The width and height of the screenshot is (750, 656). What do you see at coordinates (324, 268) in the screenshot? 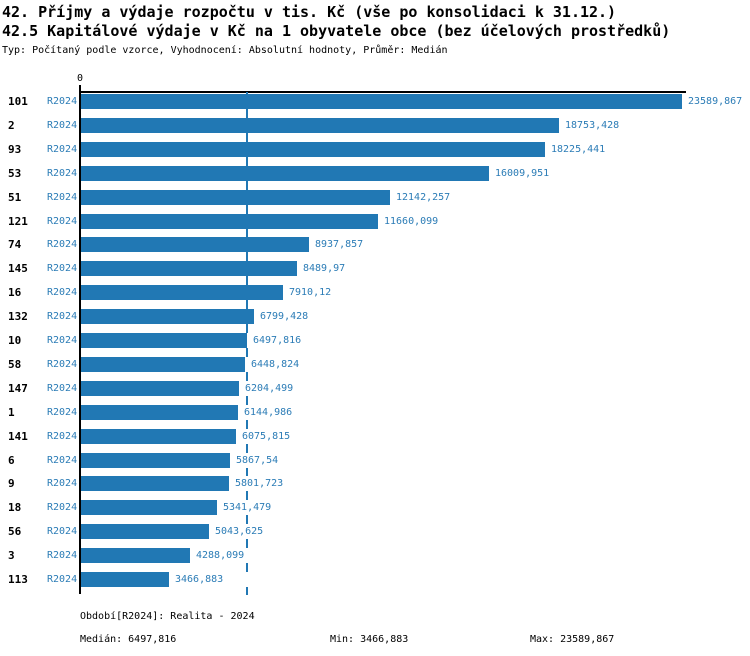
I see `bar-value-label: 8489,97` at bounding box center [324, 268].